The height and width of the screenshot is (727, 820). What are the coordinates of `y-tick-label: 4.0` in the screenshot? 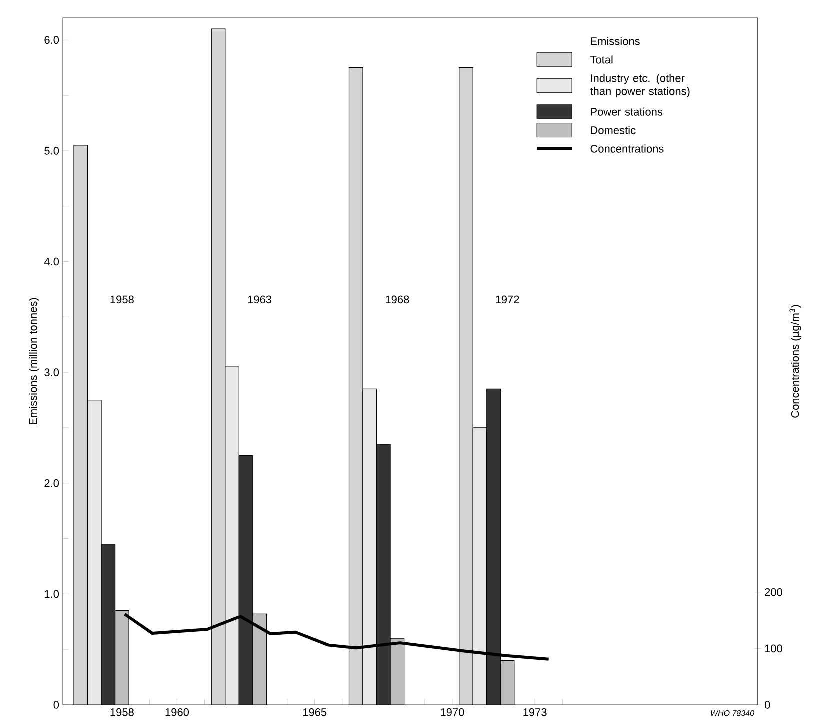 It's located at (52, 262).